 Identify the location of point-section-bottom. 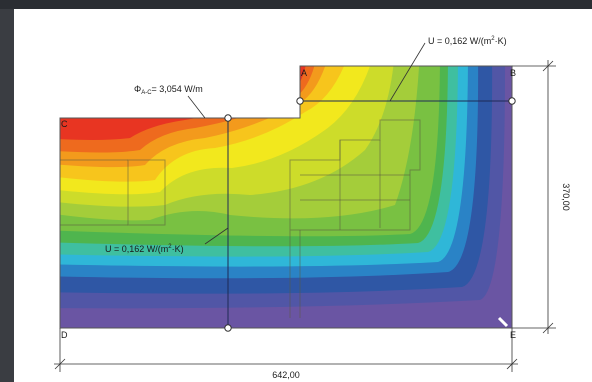
(228, 328).